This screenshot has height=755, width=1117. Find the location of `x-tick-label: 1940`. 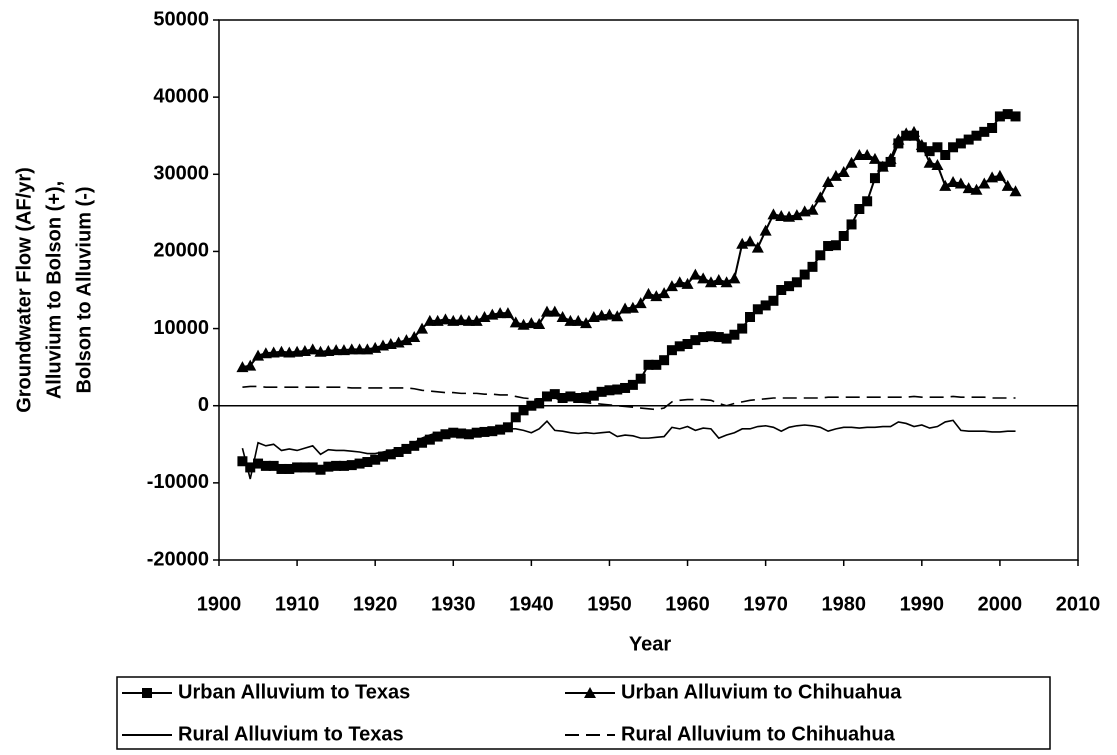

x-tick-label: 1940 is located at coordinates (531, 604).